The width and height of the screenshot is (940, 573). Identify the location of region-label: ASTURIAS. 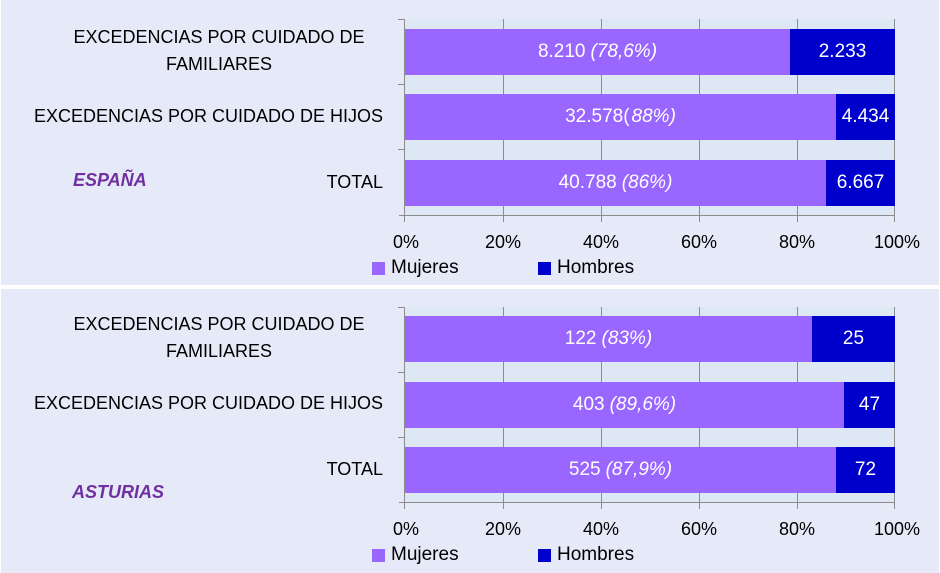
(118, 492).